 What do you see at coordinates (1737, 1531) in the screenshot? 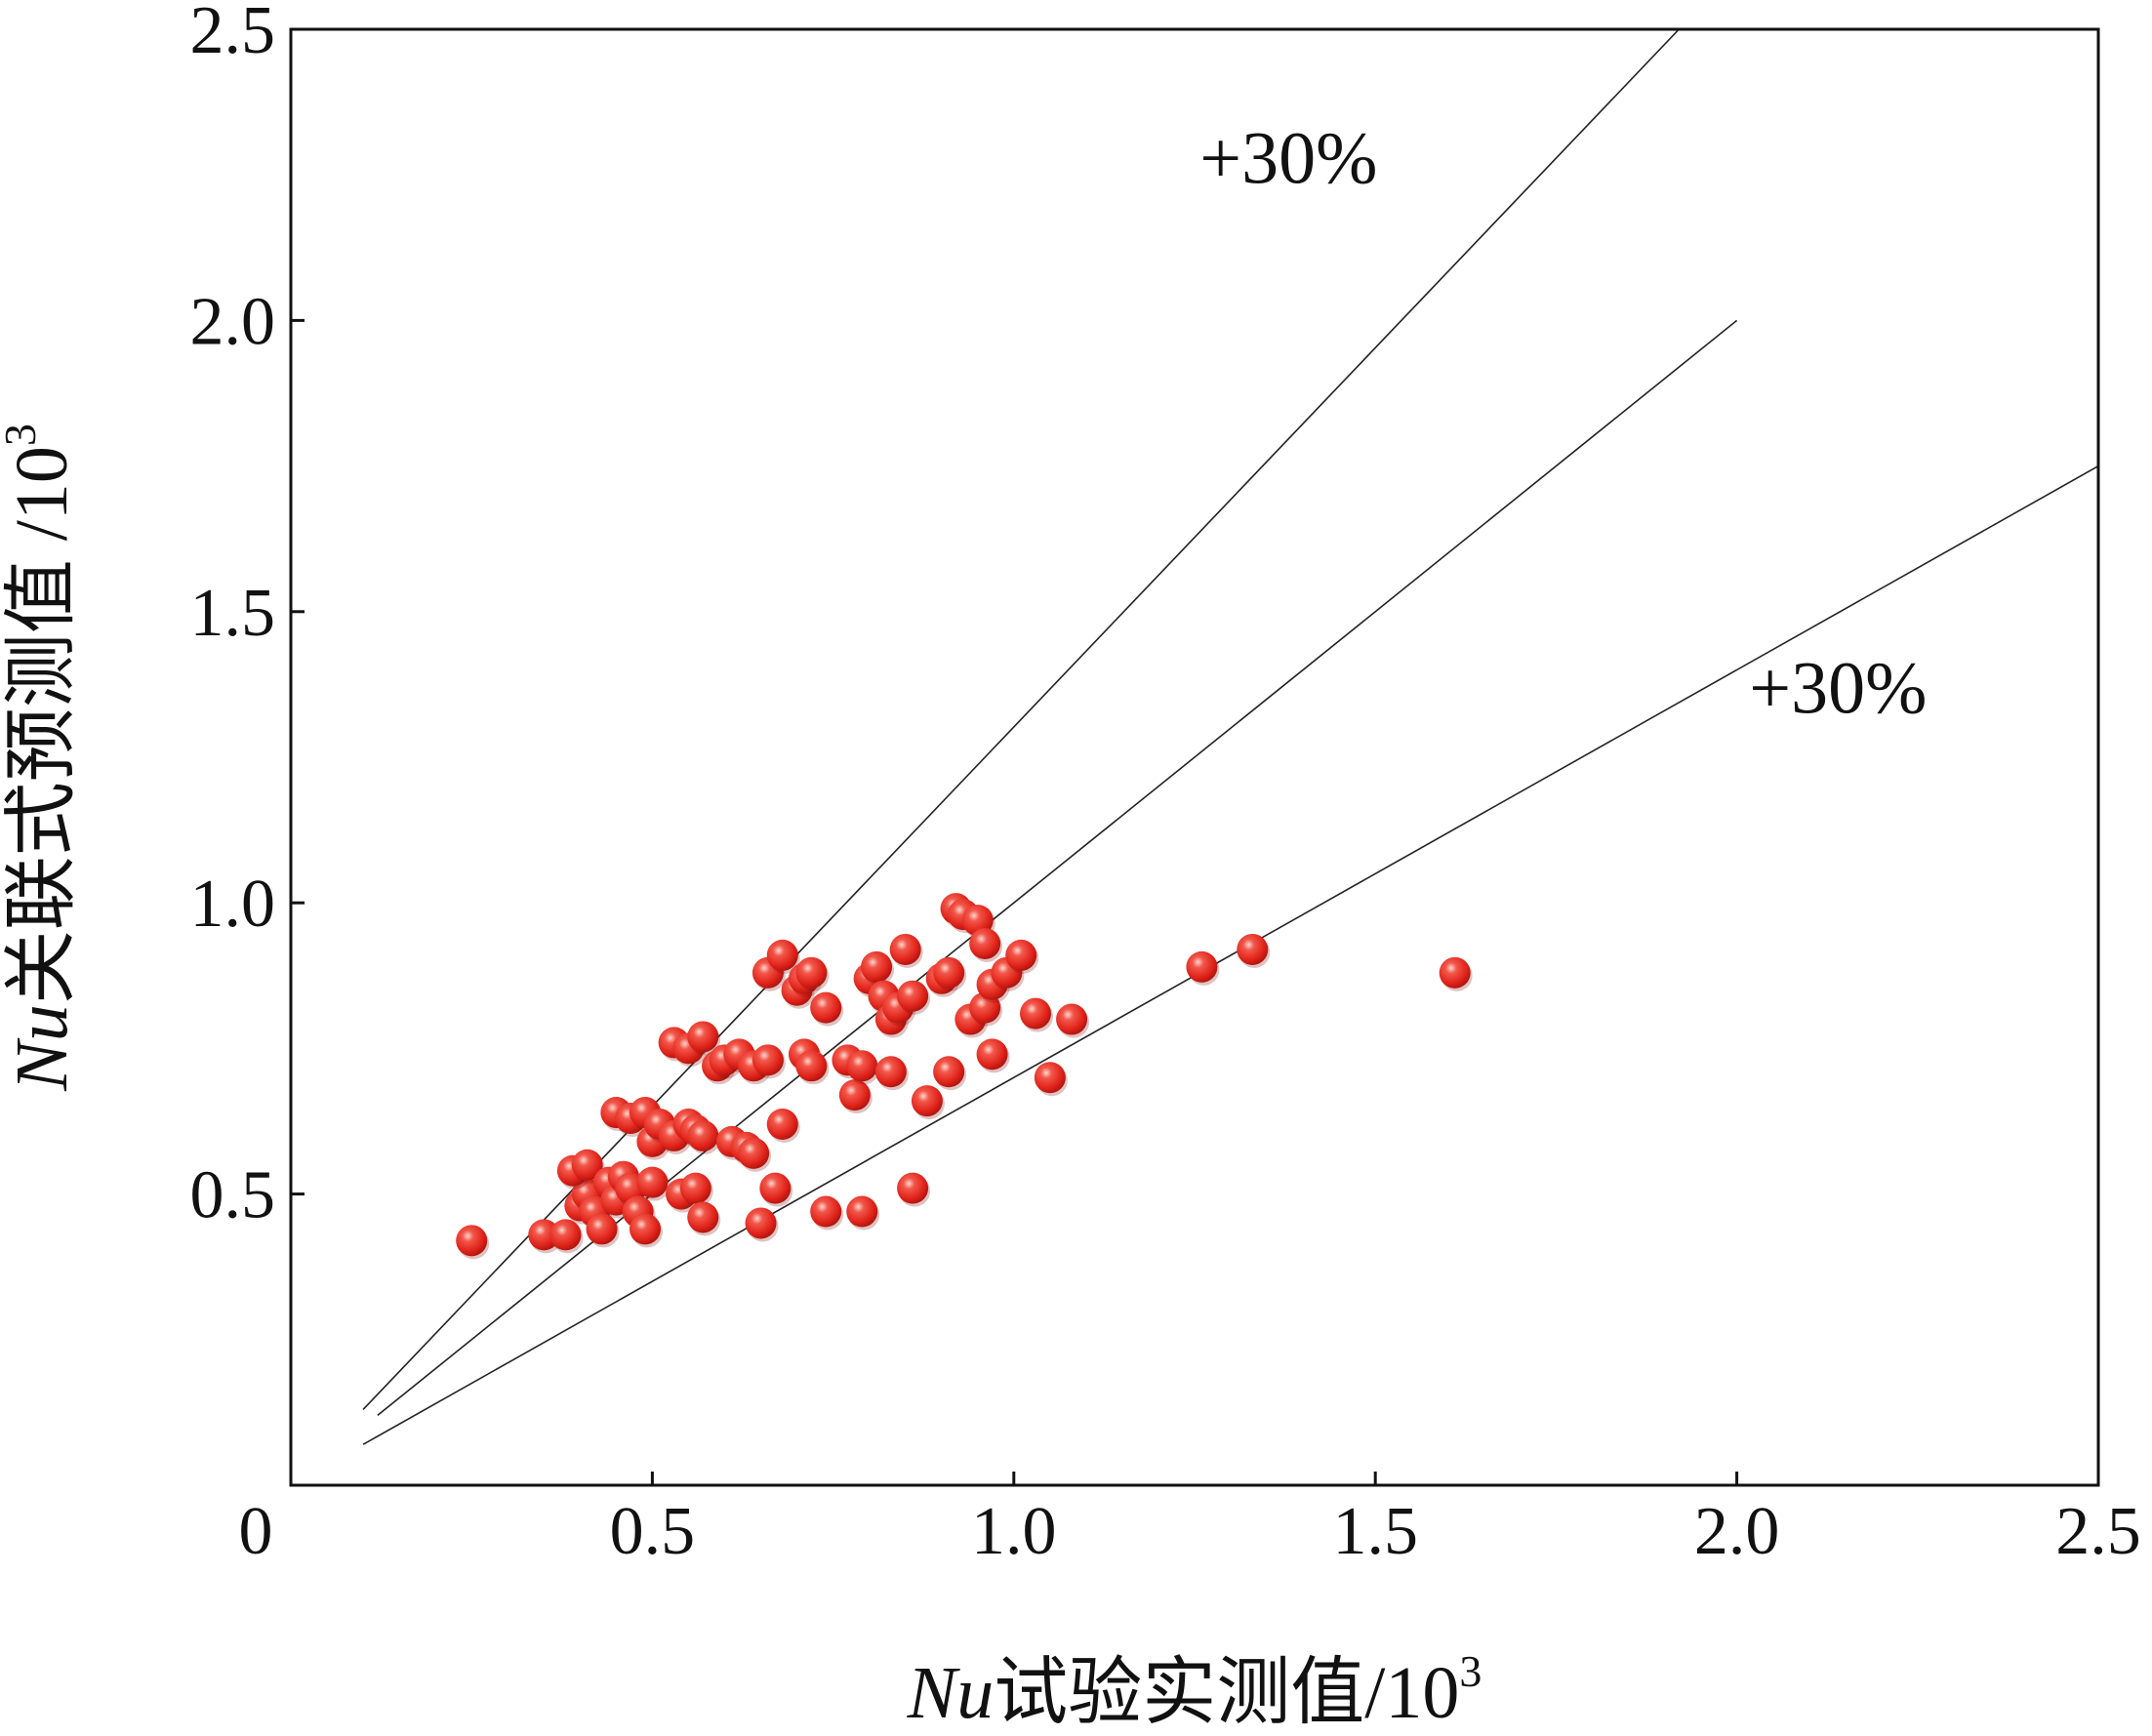
I see `x-tick-label: 2.0` at bounding box center [1737, 1531].